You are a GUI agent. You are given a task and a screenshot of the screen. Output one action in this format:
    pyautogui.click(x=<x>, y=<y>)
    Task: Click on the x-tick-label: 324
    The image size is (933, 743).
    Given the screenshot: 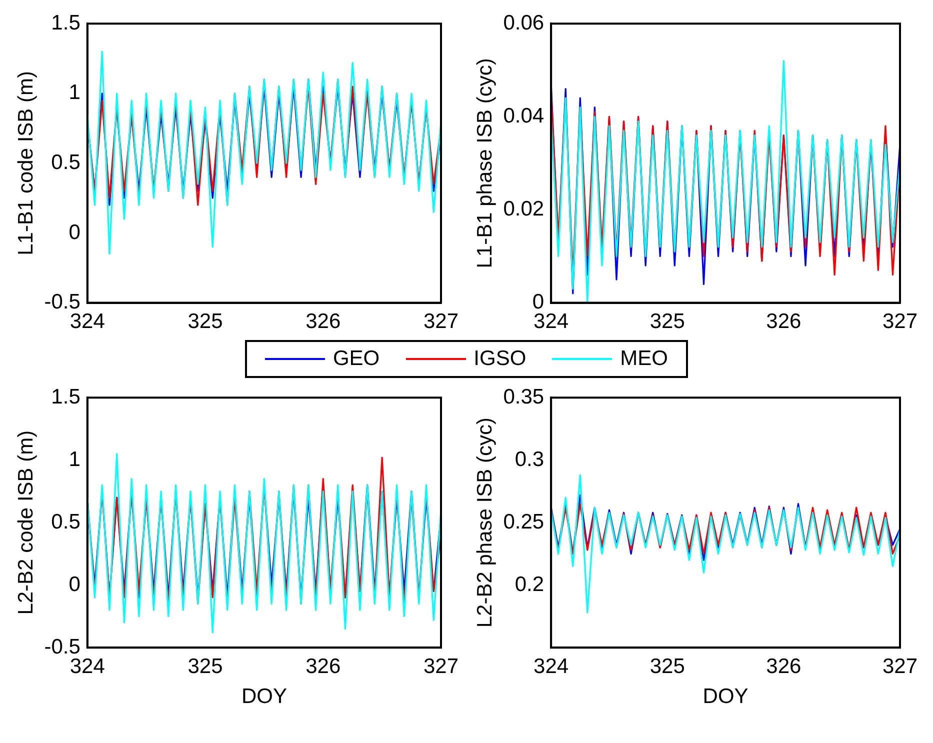 What is the action you would take?
    pyautogui.click(x=551, y=666)
    